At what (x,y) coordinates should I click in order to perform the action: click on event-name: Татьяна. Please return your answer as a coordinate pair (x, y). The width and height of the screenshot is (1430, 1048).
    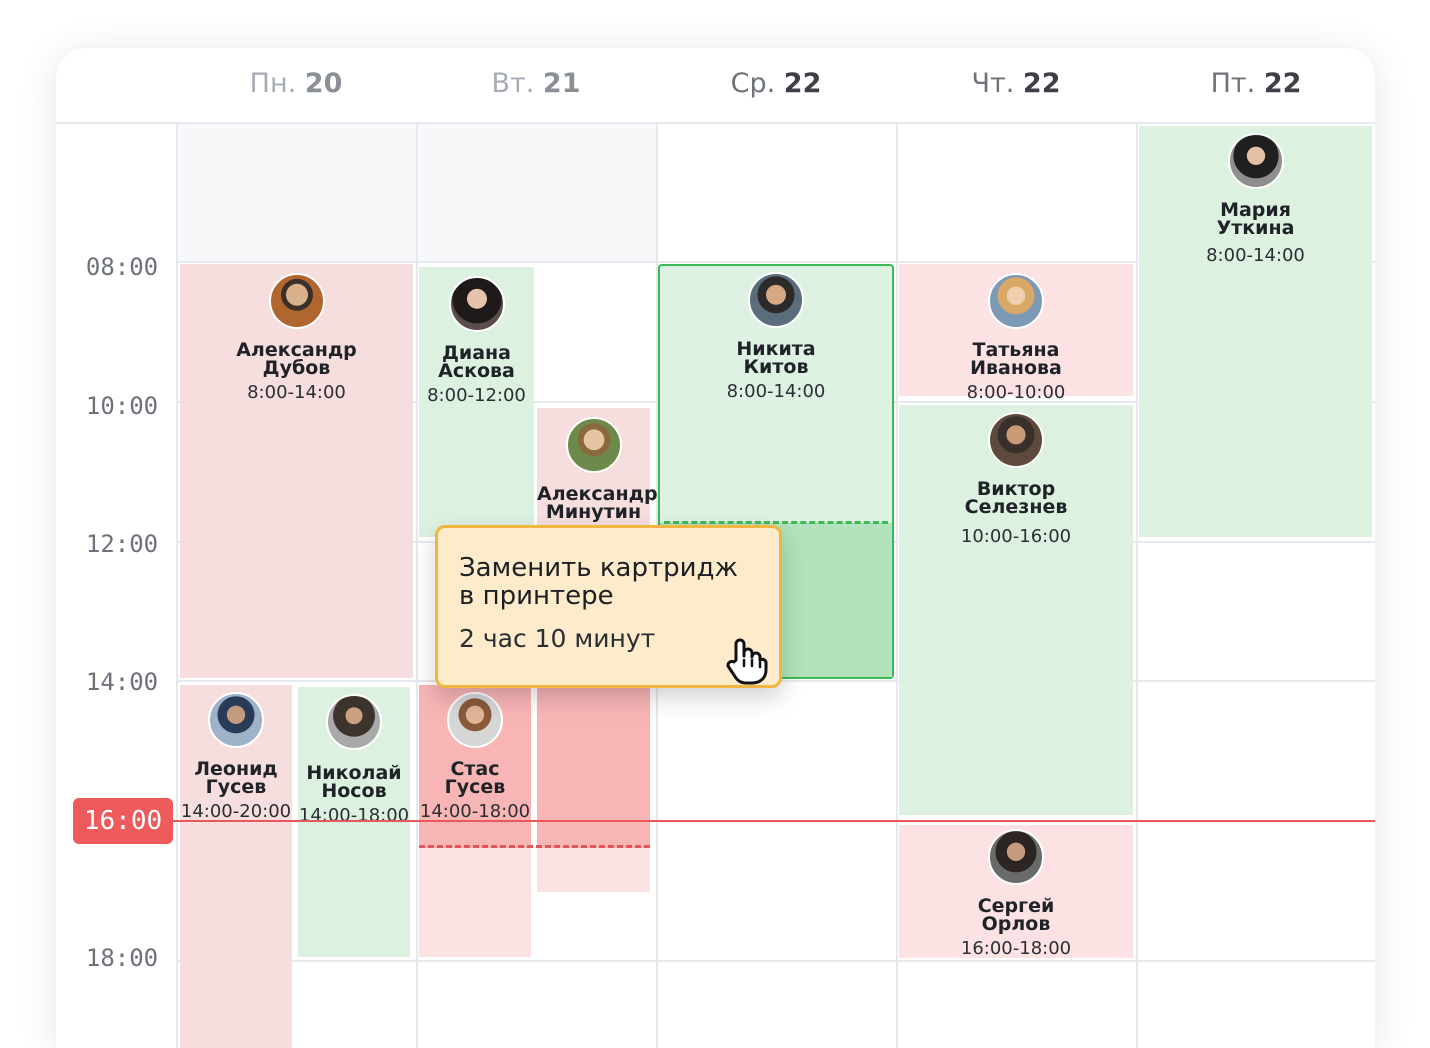
    Looking at the image, I should click on (1016, 350).